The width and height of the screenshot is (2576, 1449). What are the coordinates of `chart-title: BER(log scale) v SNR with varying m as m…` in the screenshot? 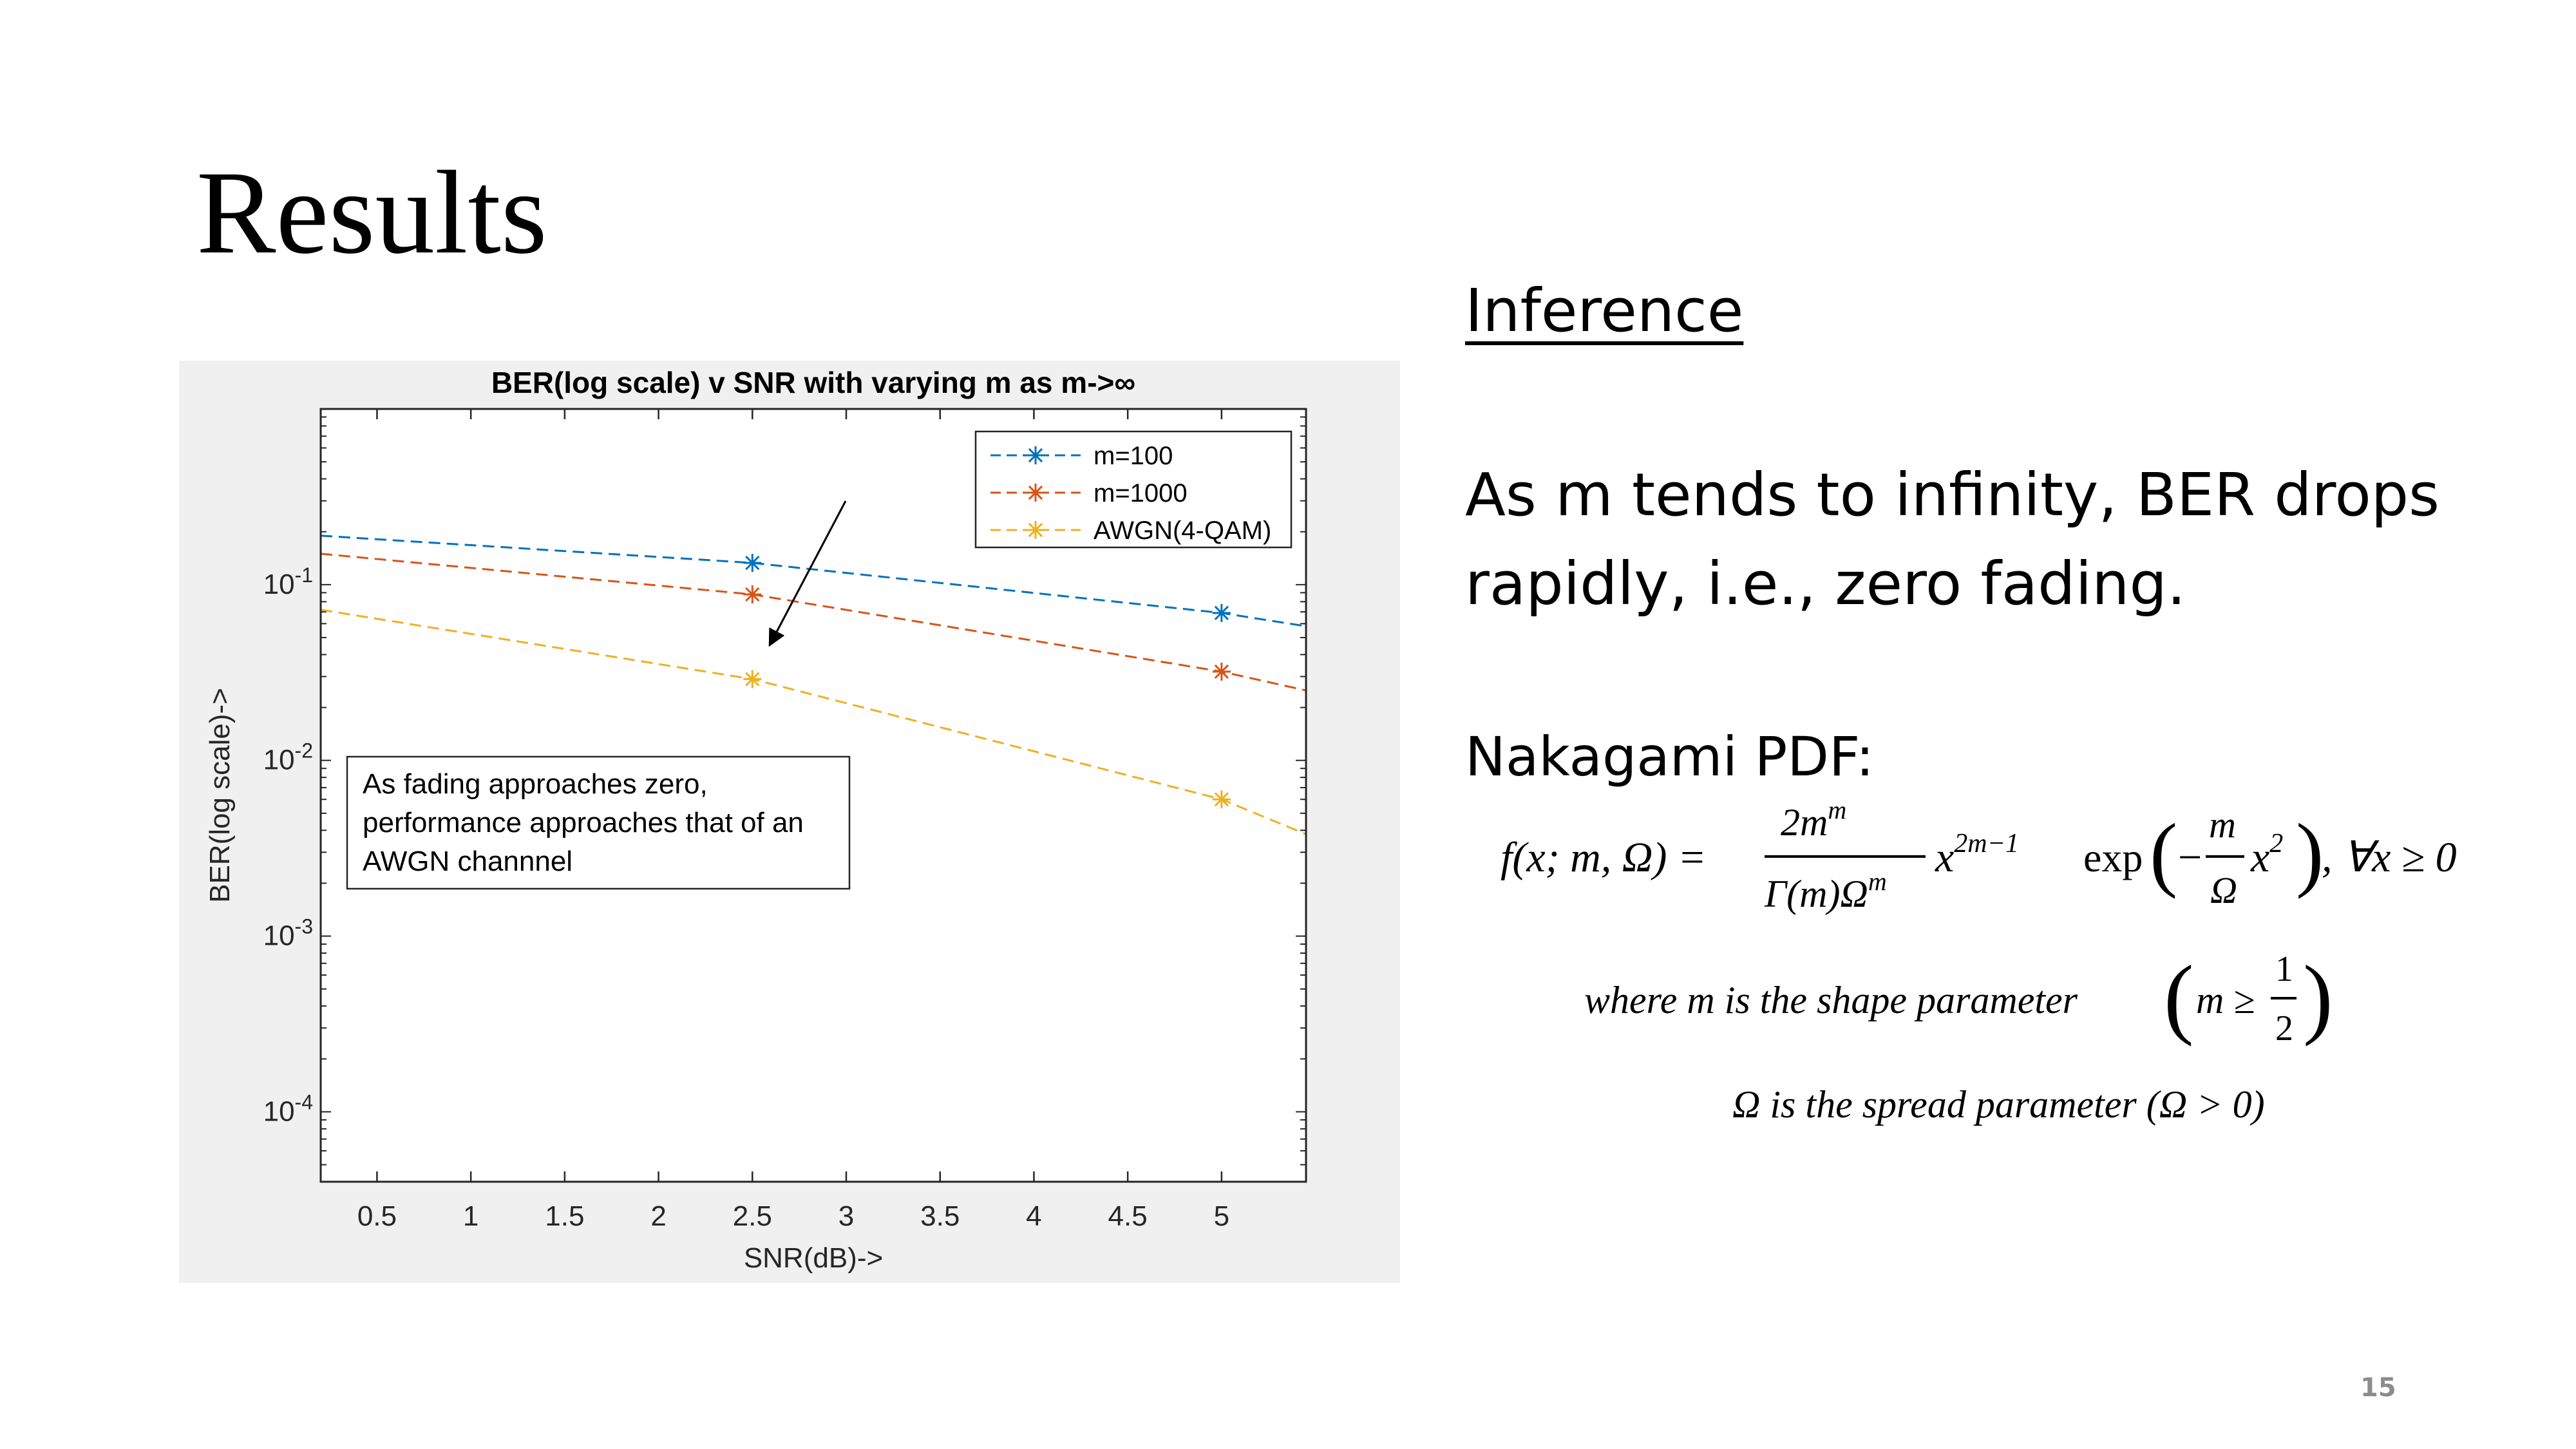 It's located at (813, 382).